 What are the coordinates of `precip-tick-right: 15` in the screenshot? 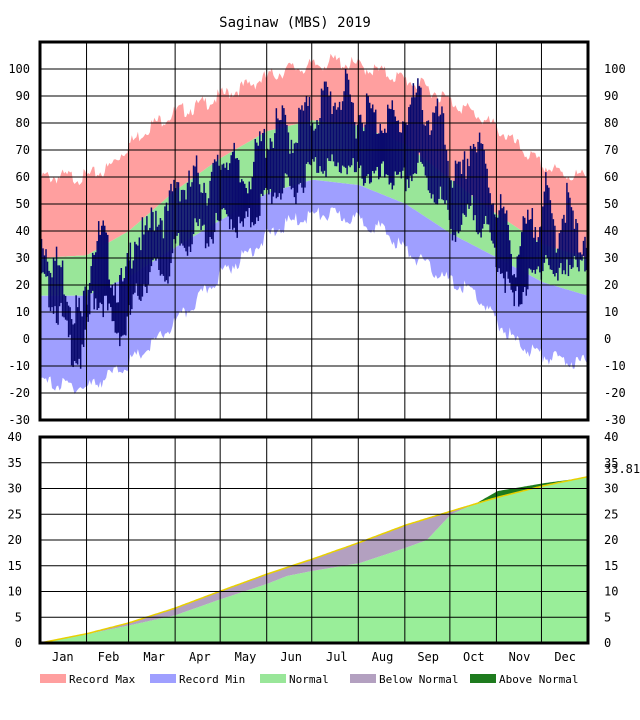 It's located at (611, 566).